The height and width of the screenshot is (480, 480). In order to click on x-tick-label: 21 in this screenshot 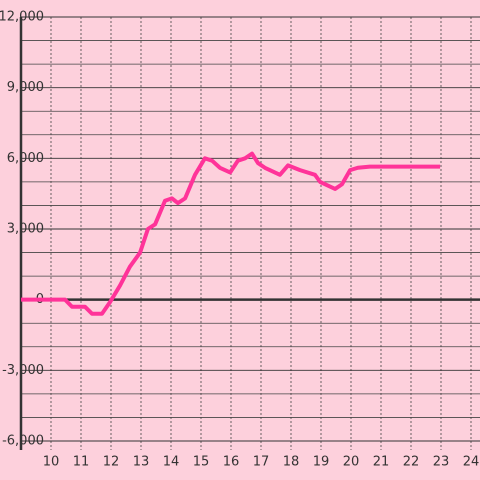, I will do `click(381, 462)`.